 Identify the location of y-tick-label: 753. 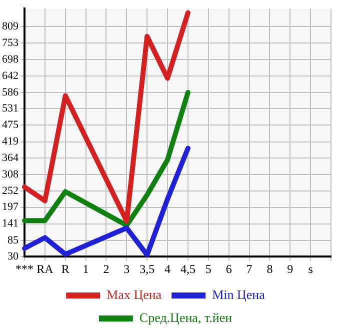
(10, 43).